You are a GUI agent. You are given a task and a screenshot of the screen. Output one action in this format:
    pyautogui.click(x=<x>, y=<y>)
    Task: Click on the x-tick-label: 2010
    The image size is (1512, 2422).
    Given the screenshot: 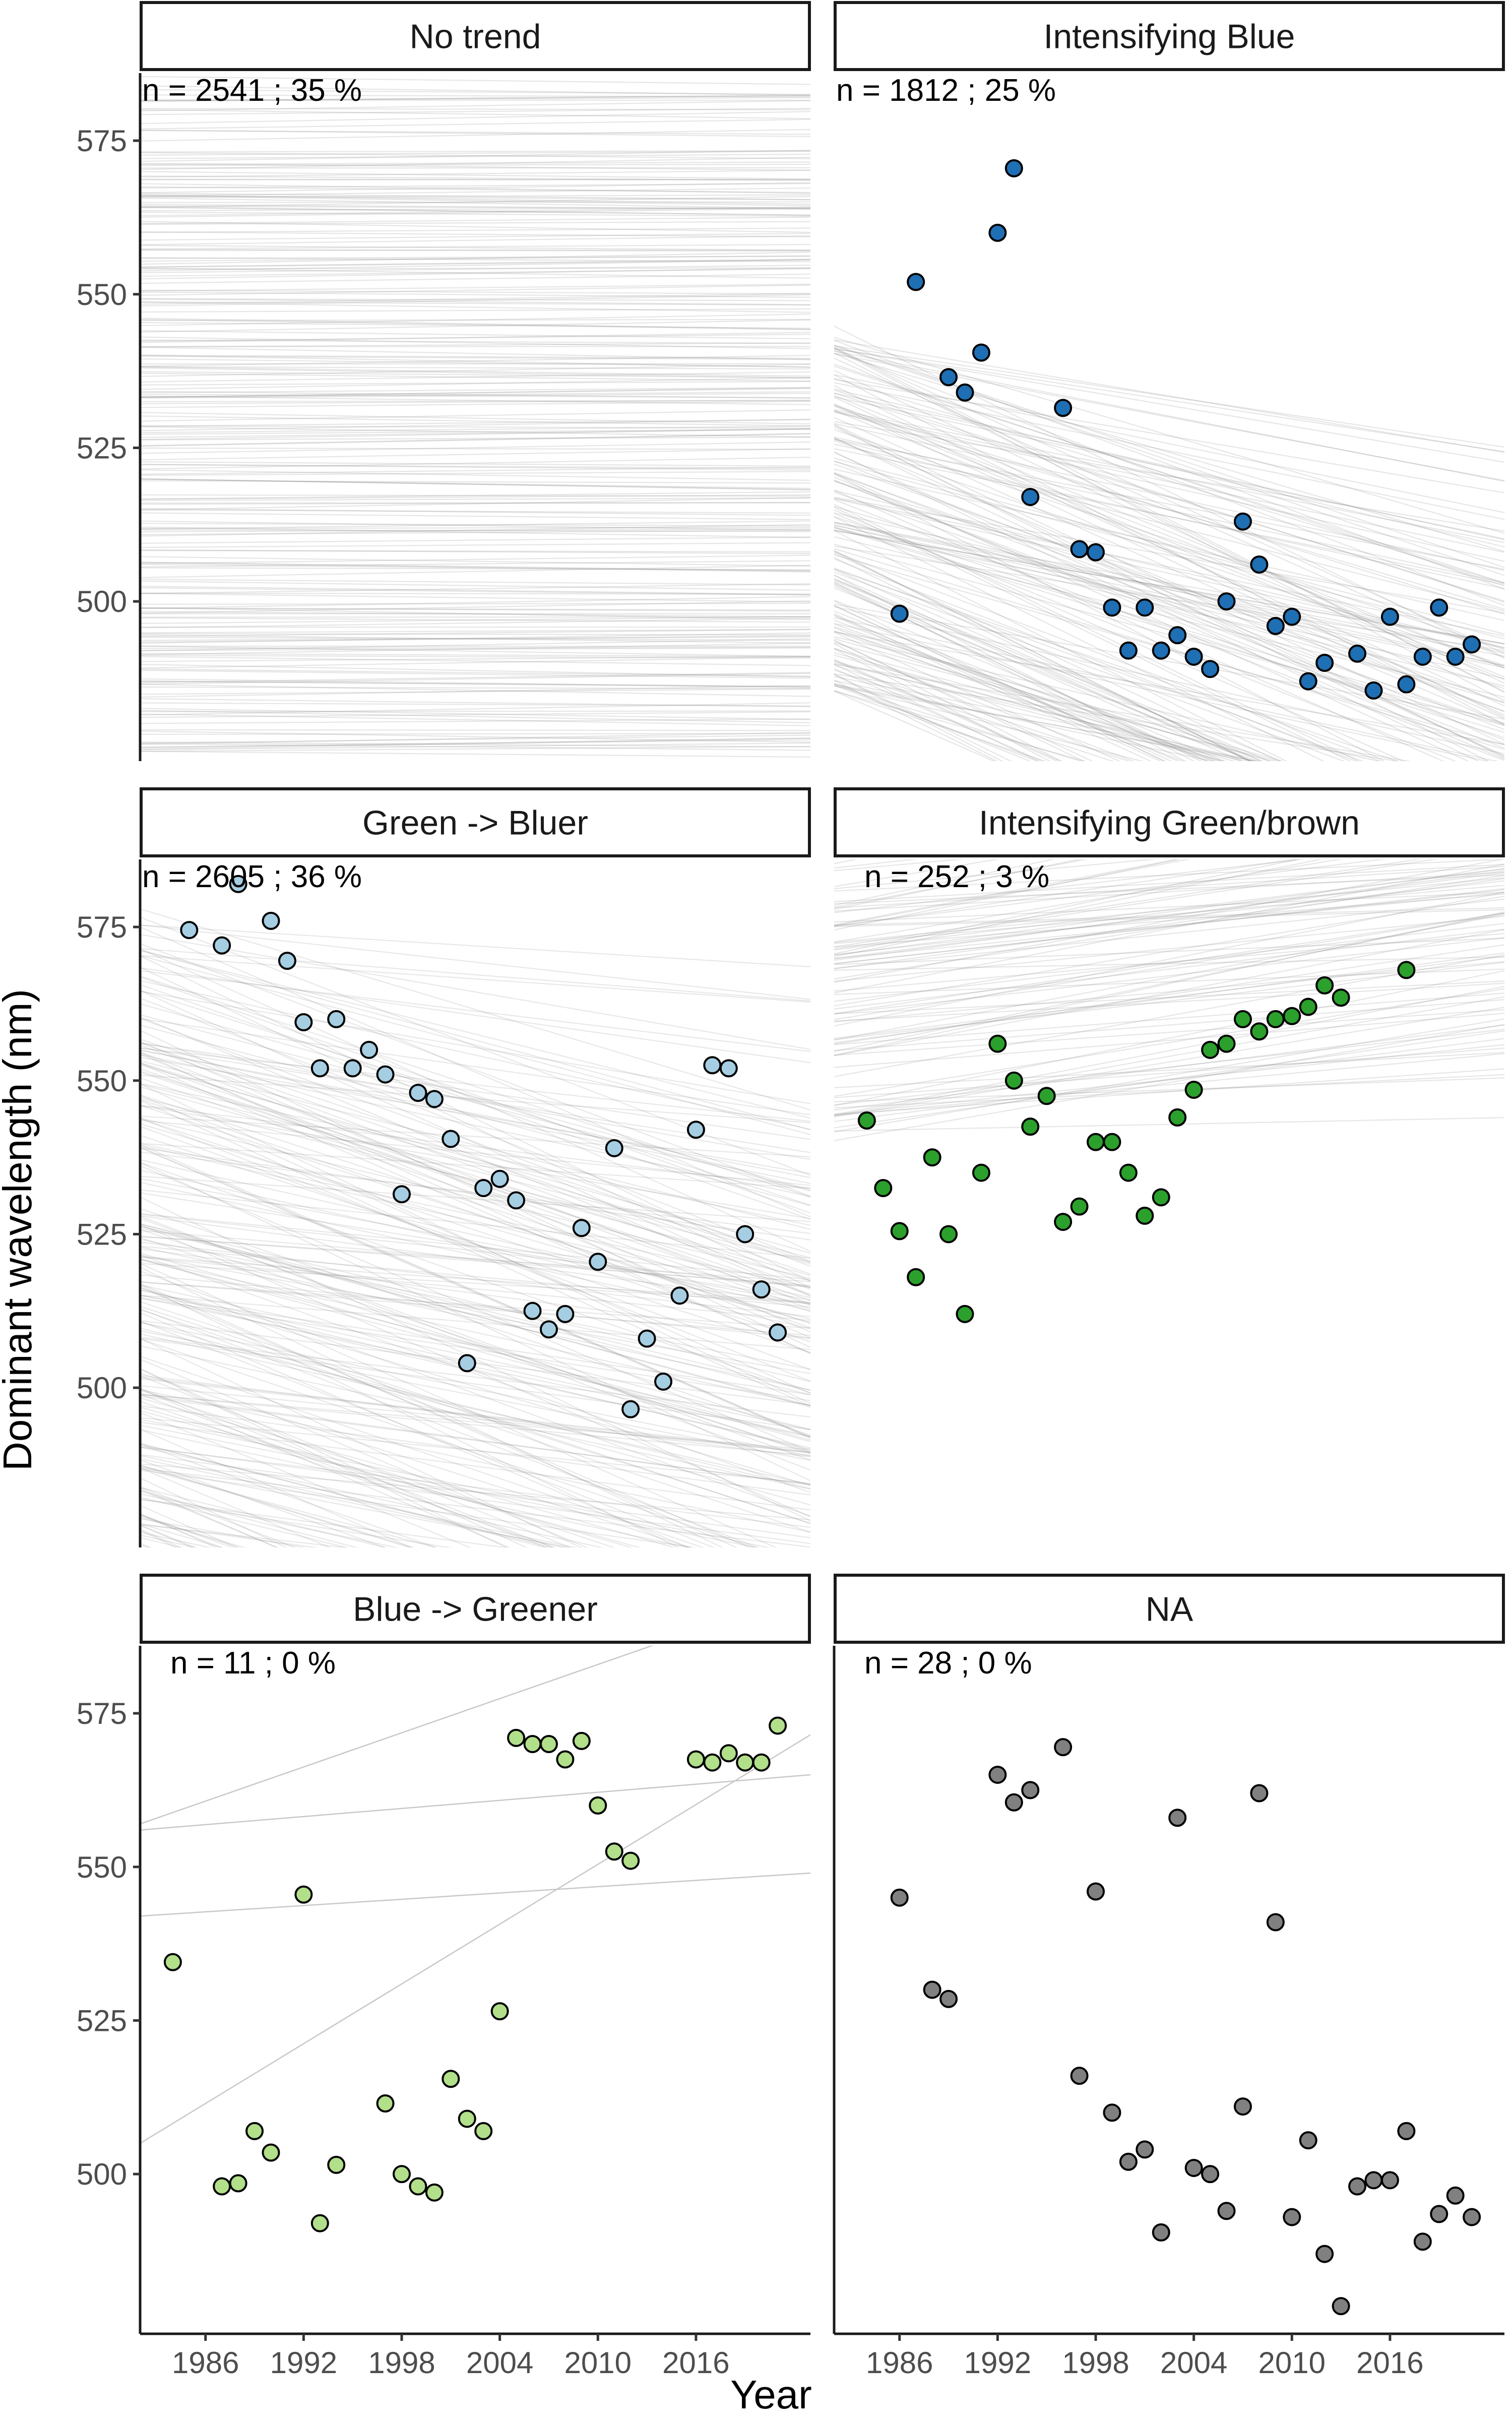 What is the action you would take?
    pyautogui.click(x=598, y=2363)
    